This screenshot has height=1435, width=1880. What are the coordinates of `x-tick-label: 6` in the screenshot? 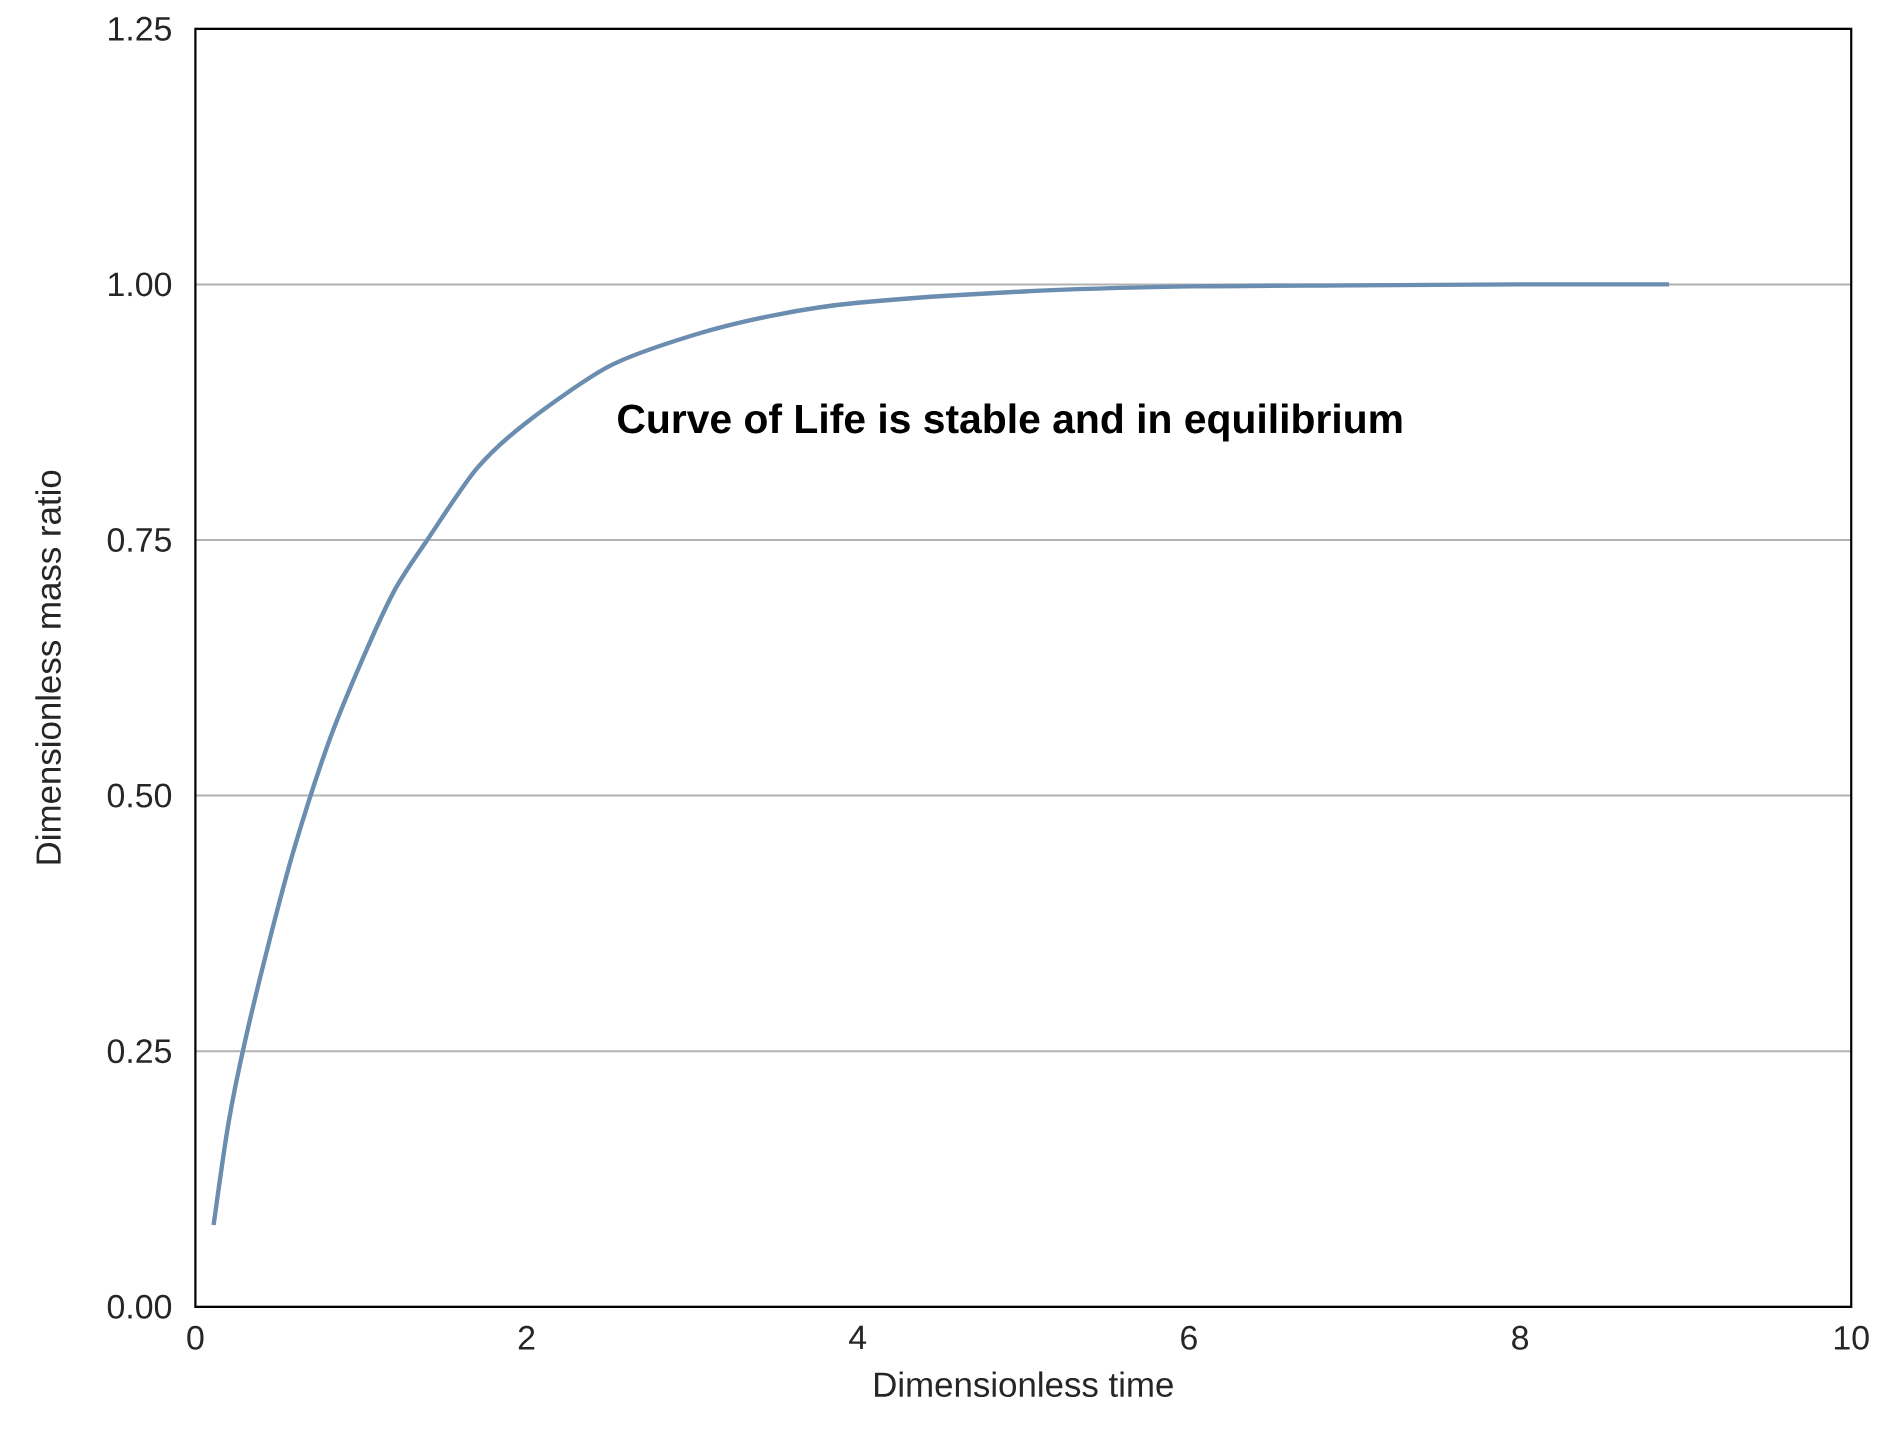 It's located at (1189, 1337).